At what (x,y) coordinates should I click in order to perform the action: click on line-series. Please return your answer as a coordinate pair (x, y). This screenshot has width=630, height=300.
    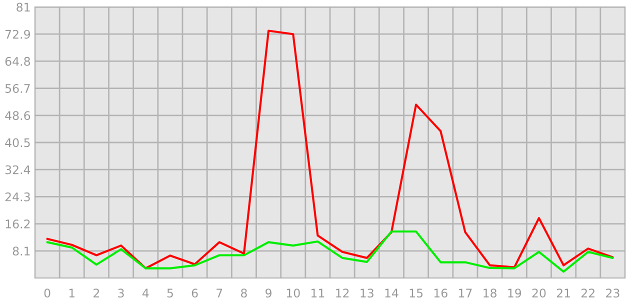
    Looking at the image, I should click on (330, 251).